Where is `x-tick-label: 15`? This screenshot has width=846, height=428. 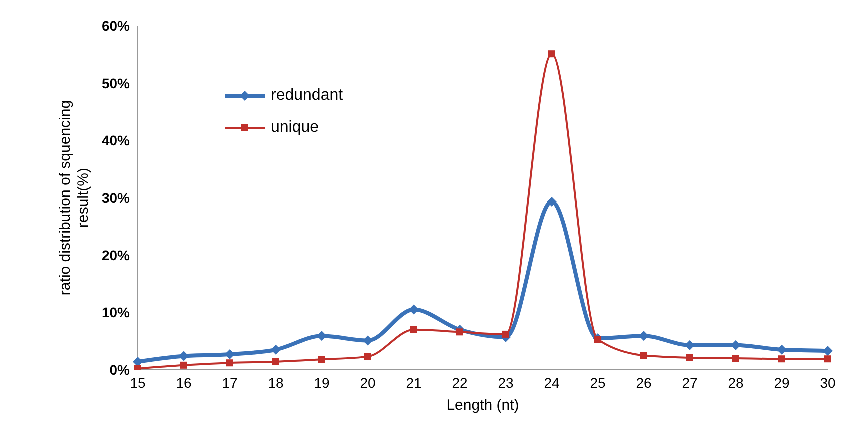
x-tick-label: 15 is located at coordinates (138, 382).